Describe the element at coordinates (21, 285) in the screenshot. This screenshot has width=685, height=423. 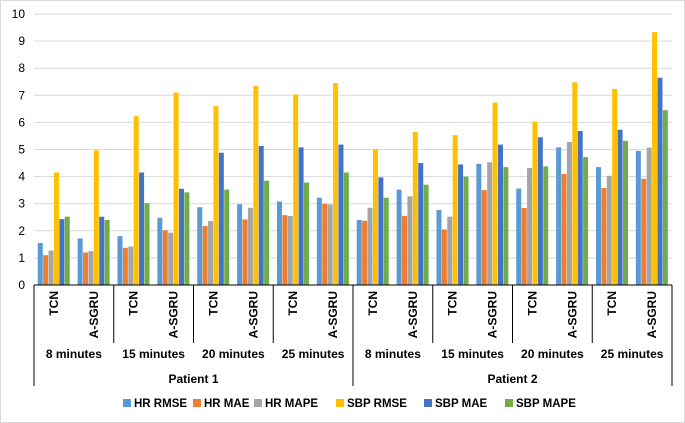
I see `y-tick-label: 0` at that location.